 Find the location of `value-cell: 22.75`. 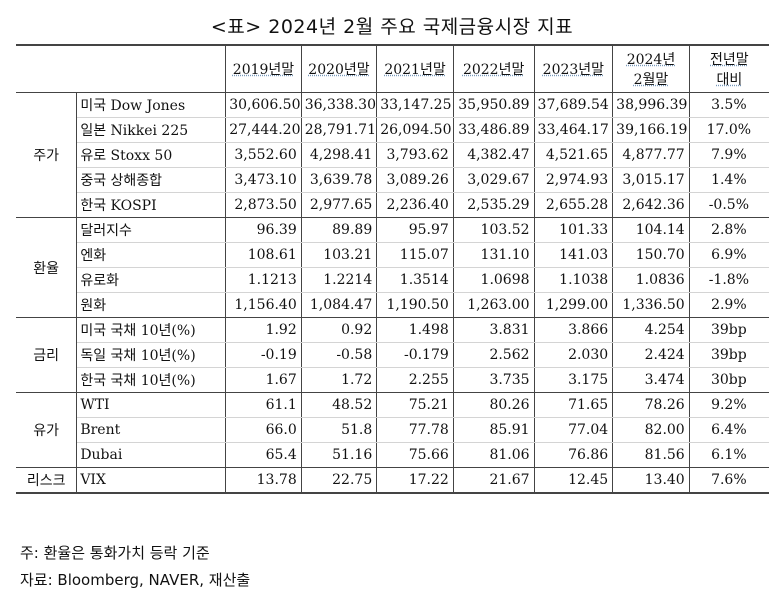

value-cell: 22.75 is located at coordinates (339, 480).